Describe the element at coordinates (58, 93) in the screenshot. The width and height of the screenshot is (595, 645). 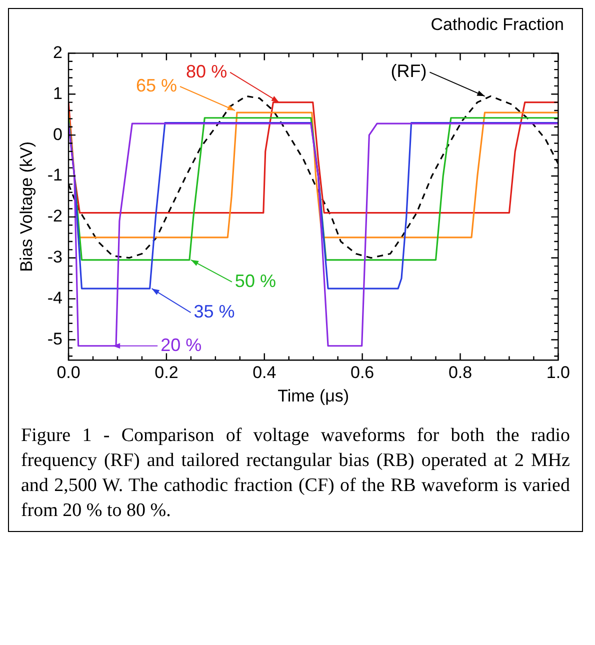
I see `y-tick-label: 1` at that location.